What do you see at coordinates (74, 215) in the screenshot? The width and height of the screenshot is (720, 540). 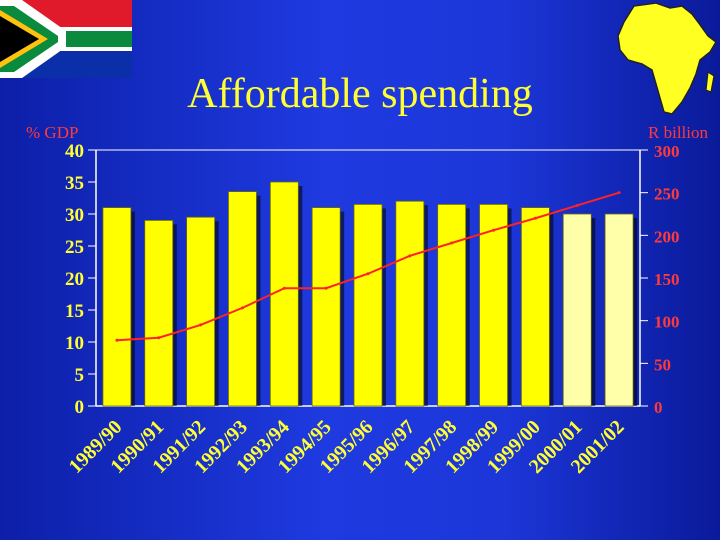 I see `left-tick-label: 30` at bounding box center [74, 215].